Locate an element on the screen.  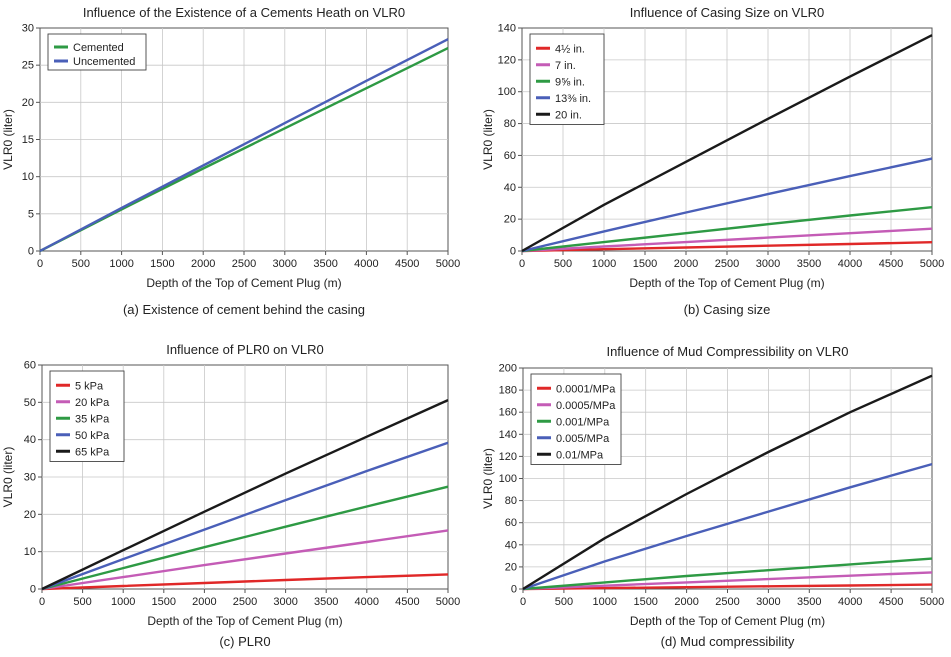
y-tick-label: 100 is located at coordinates (508, 479).